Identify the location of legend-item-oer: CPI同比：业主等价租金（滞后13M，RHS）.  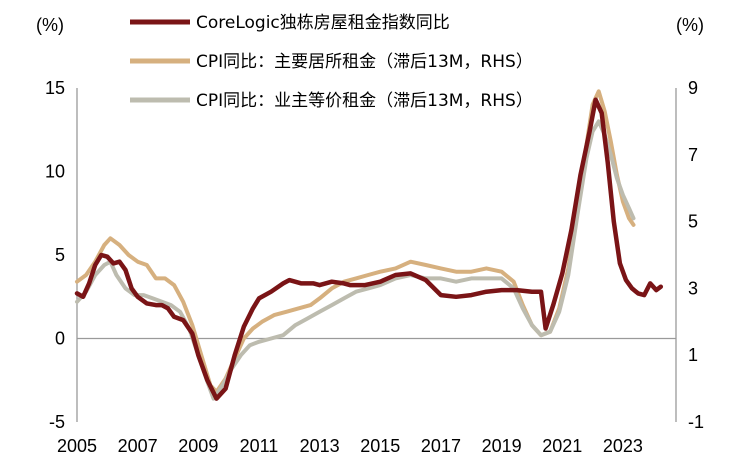
(331, 101).